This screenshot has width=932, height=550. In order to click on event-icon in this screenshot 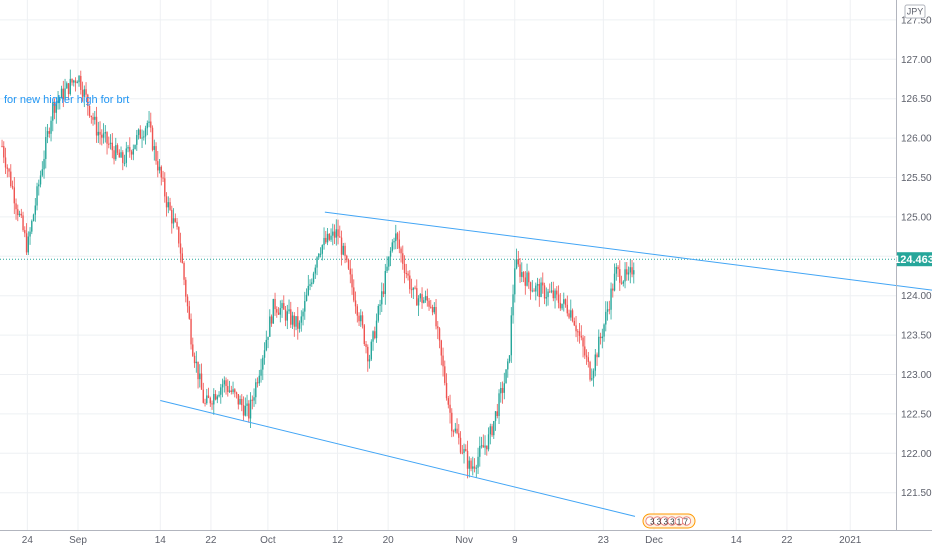, I will do `click(686, 521)`.